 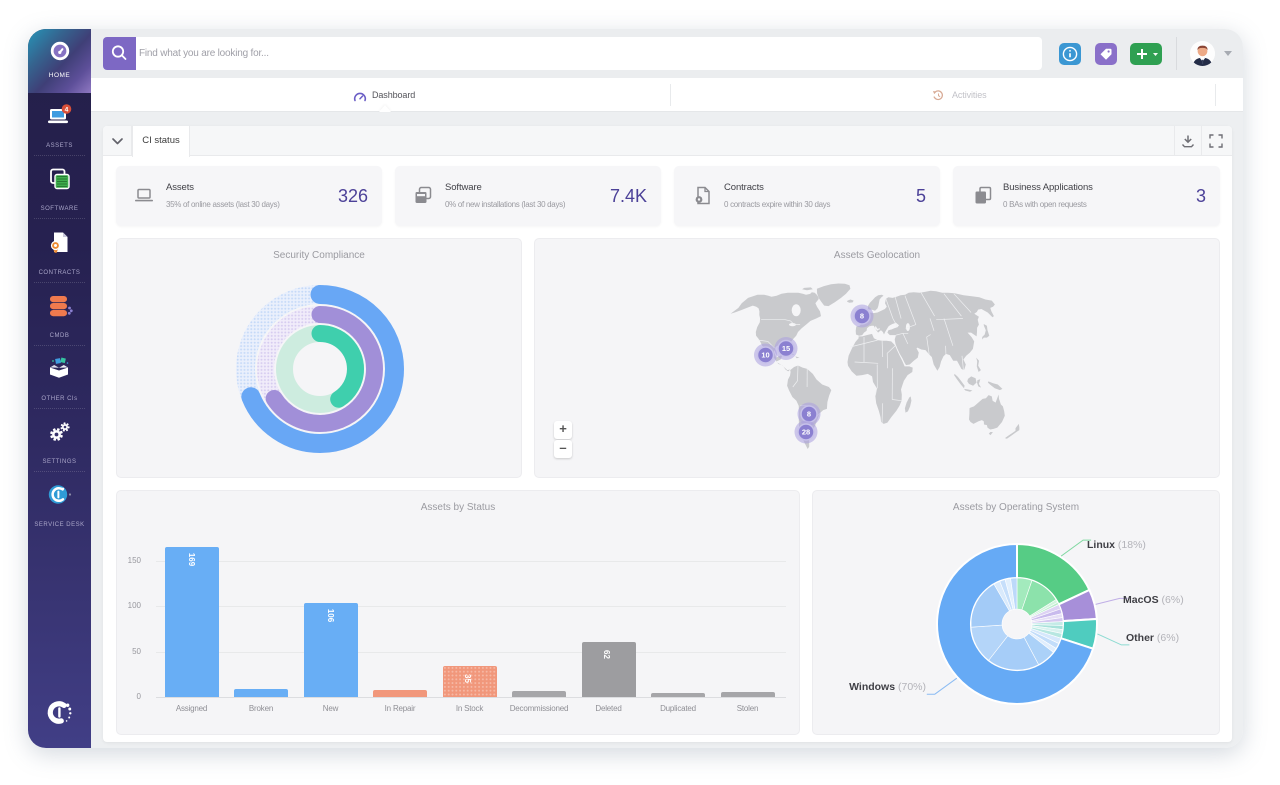 I want to click on svg-text: 28, so click(x=806, y=432).